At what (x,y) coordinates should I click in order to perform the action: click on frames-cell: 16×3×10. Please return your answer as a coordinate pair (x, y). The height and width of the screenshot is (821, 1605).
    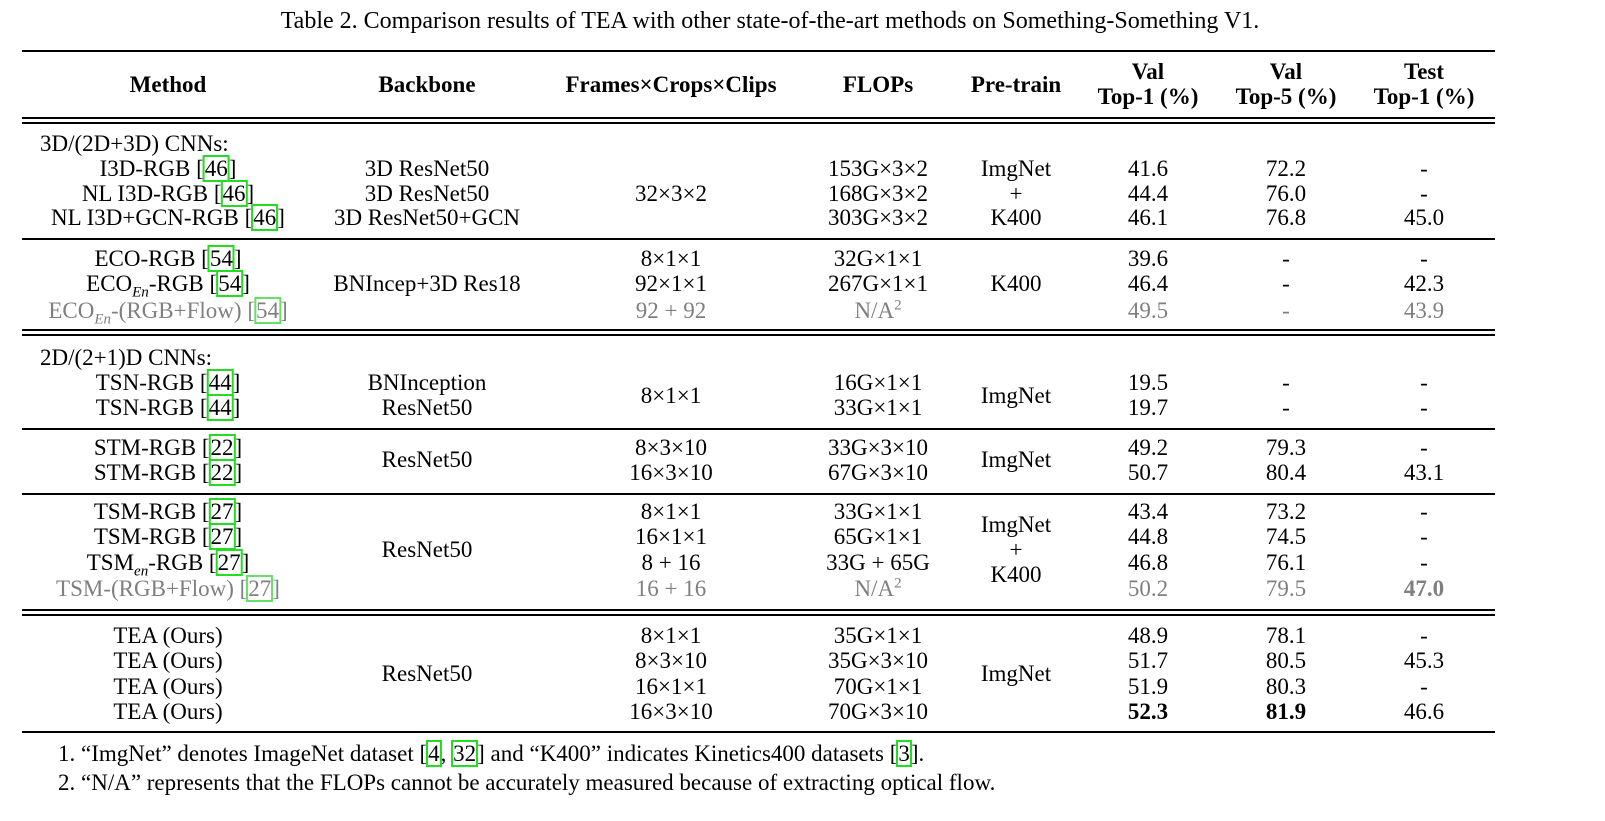
    Looking at the image, I should click on (671, 711).